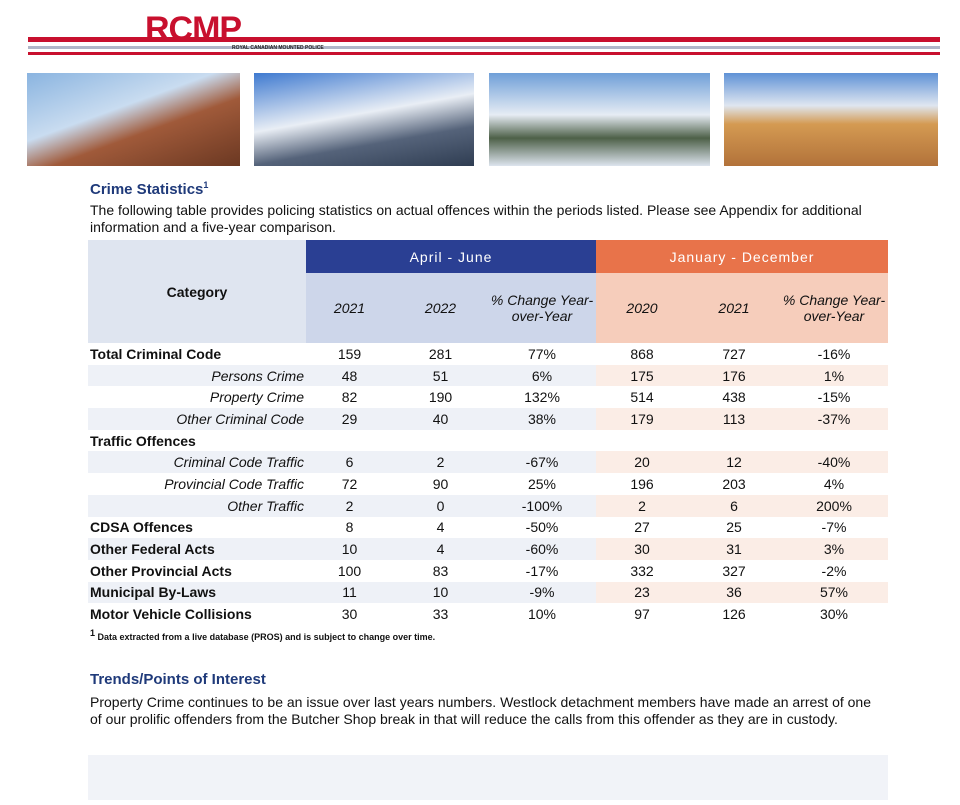  I want to click on column-header: 2021, so click(349, 308).